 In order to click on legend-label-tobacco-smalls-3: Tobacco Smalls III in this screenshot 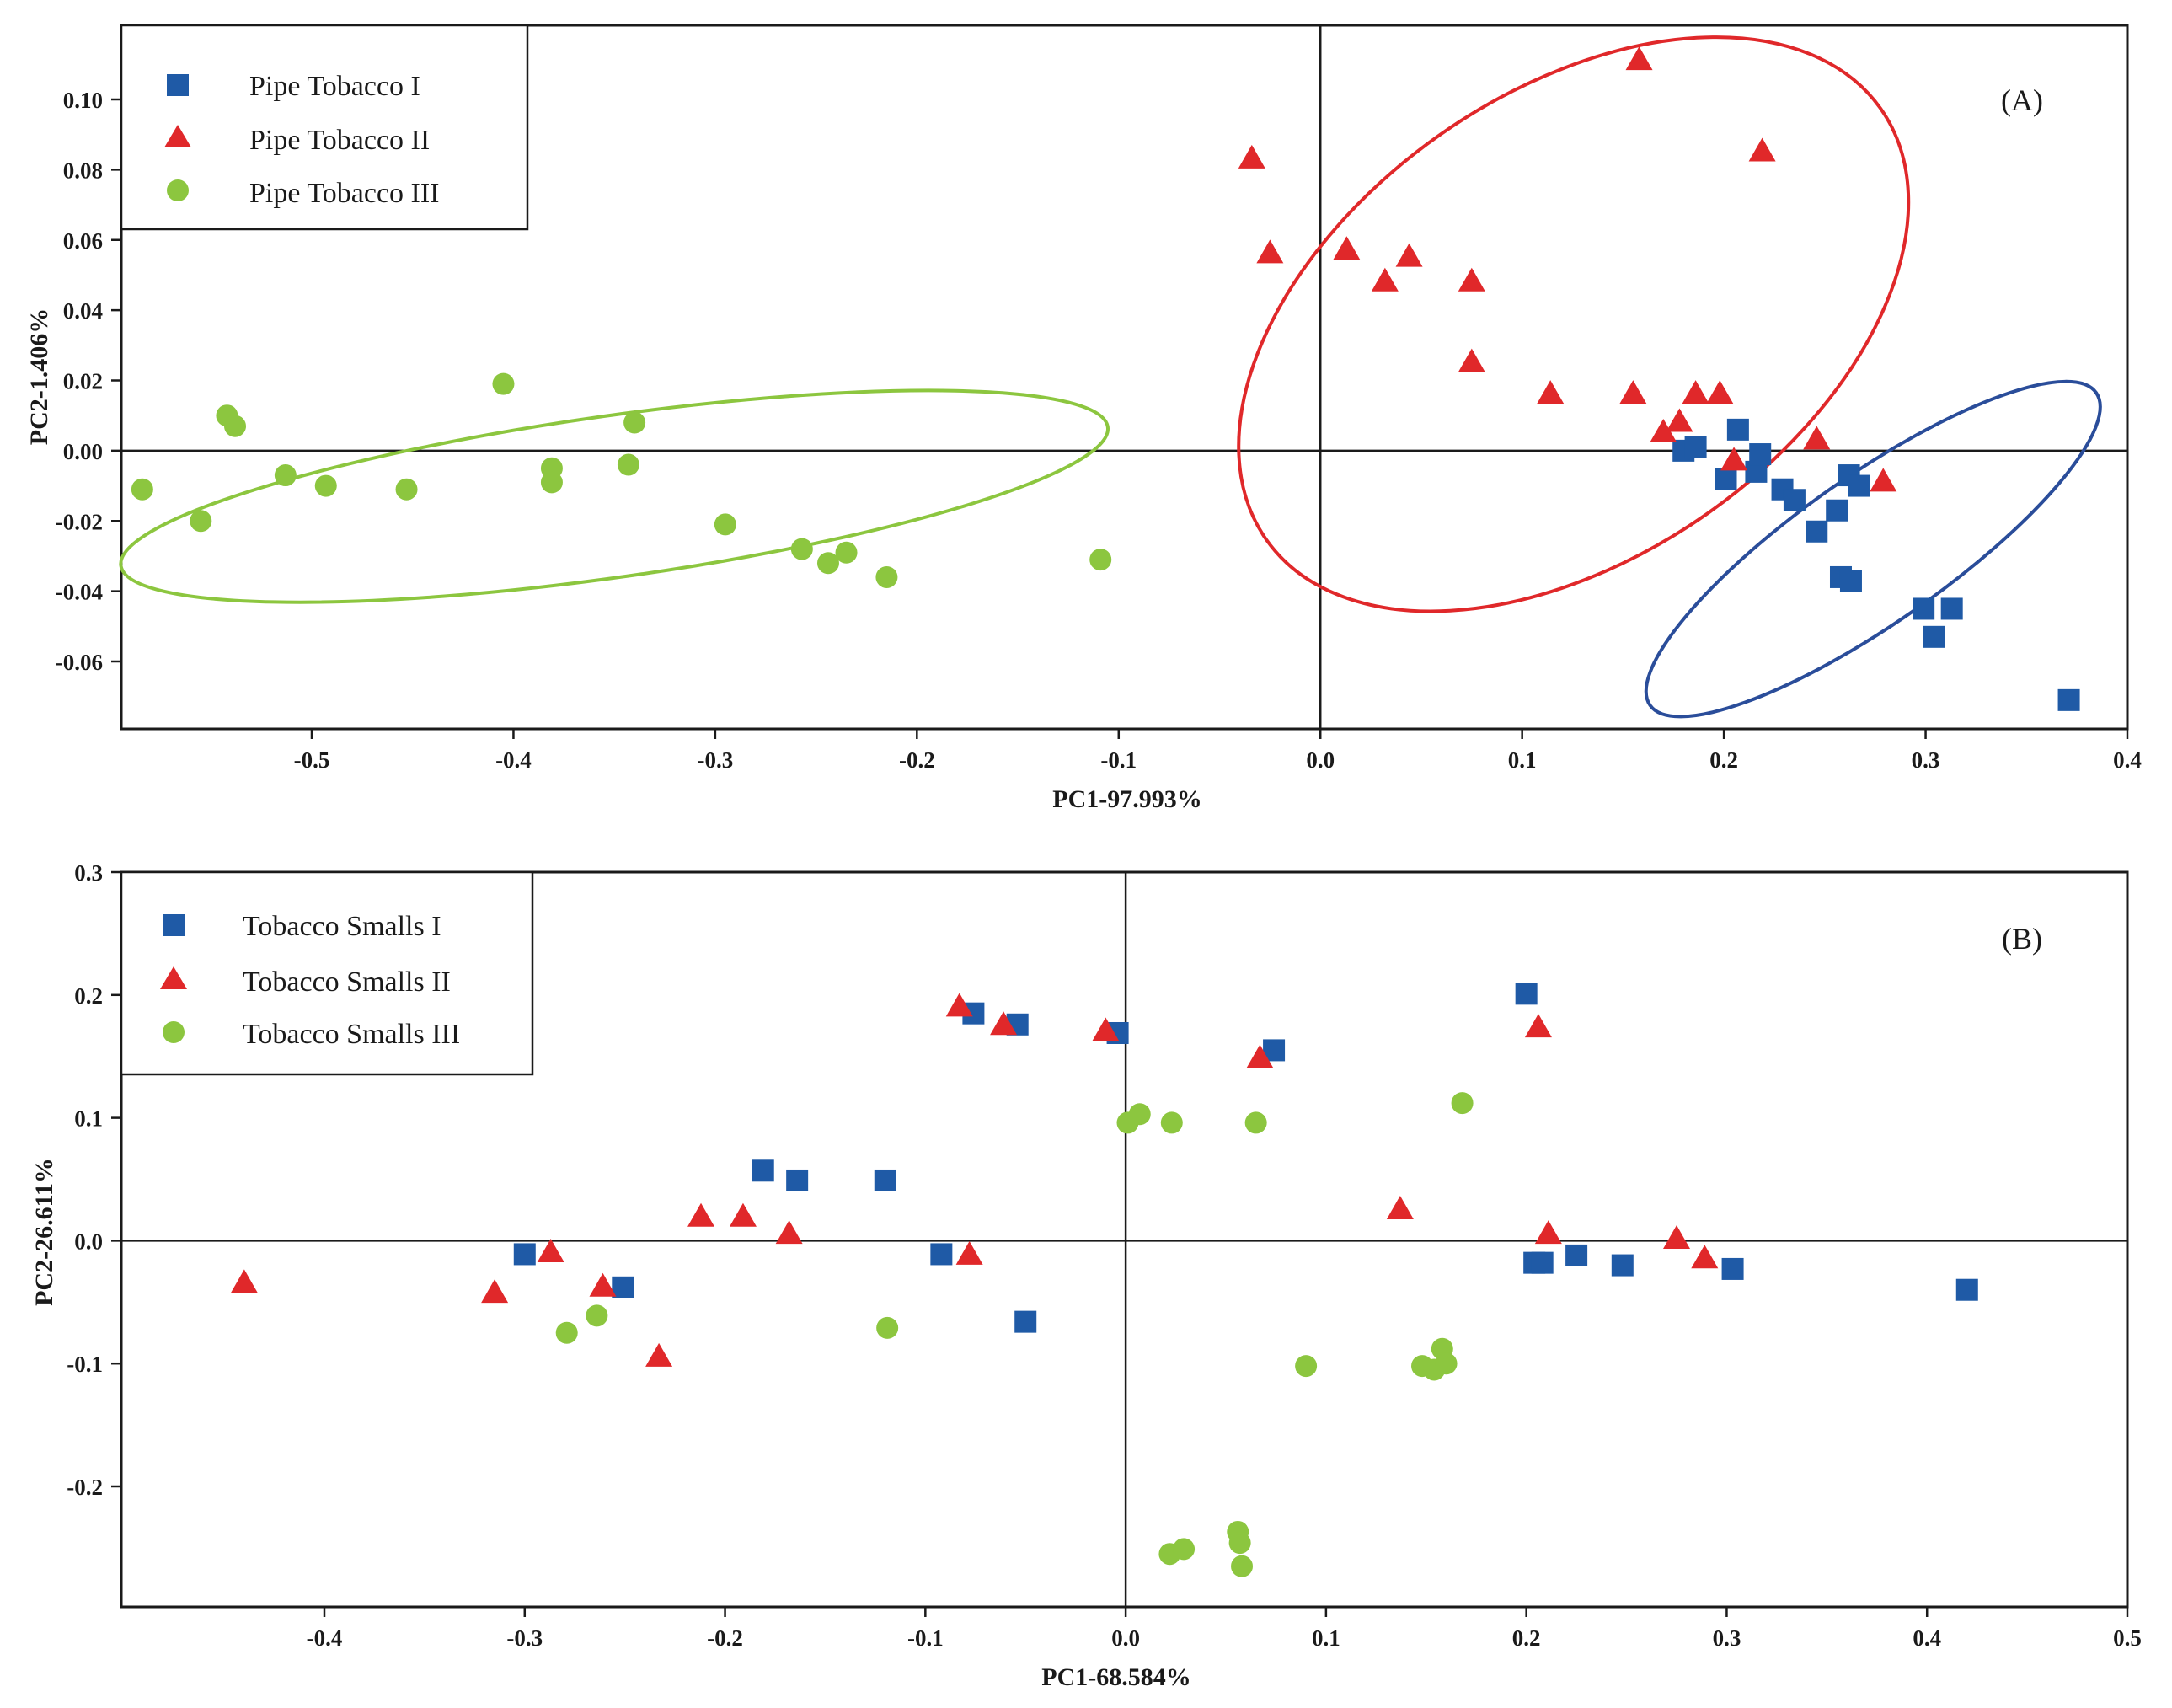, I will do `click(351, 1034)`.